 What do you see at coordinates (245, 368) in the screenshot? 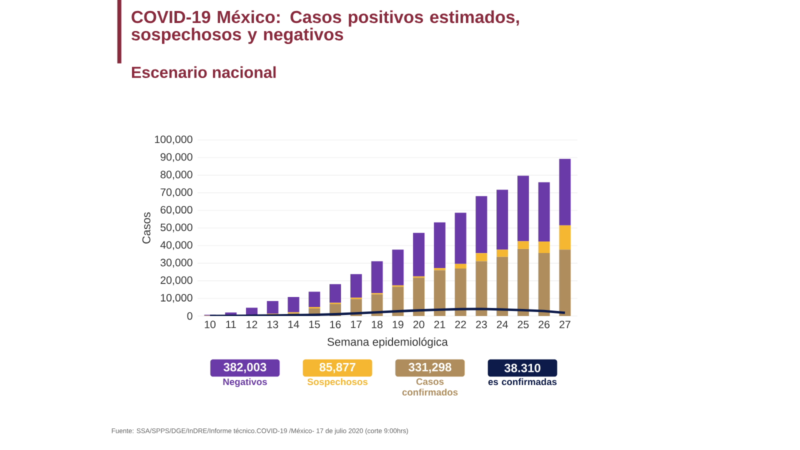
I see `text: 382,003` at bounding box center [245, 368].